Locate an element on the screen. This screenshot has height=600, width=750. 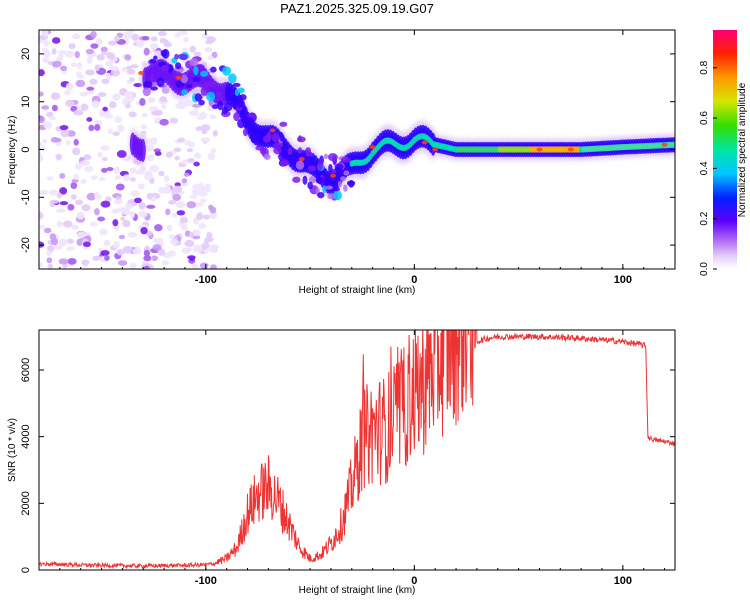
colorbar-tick-label: 0.2 is located at coordinates (704, 218).